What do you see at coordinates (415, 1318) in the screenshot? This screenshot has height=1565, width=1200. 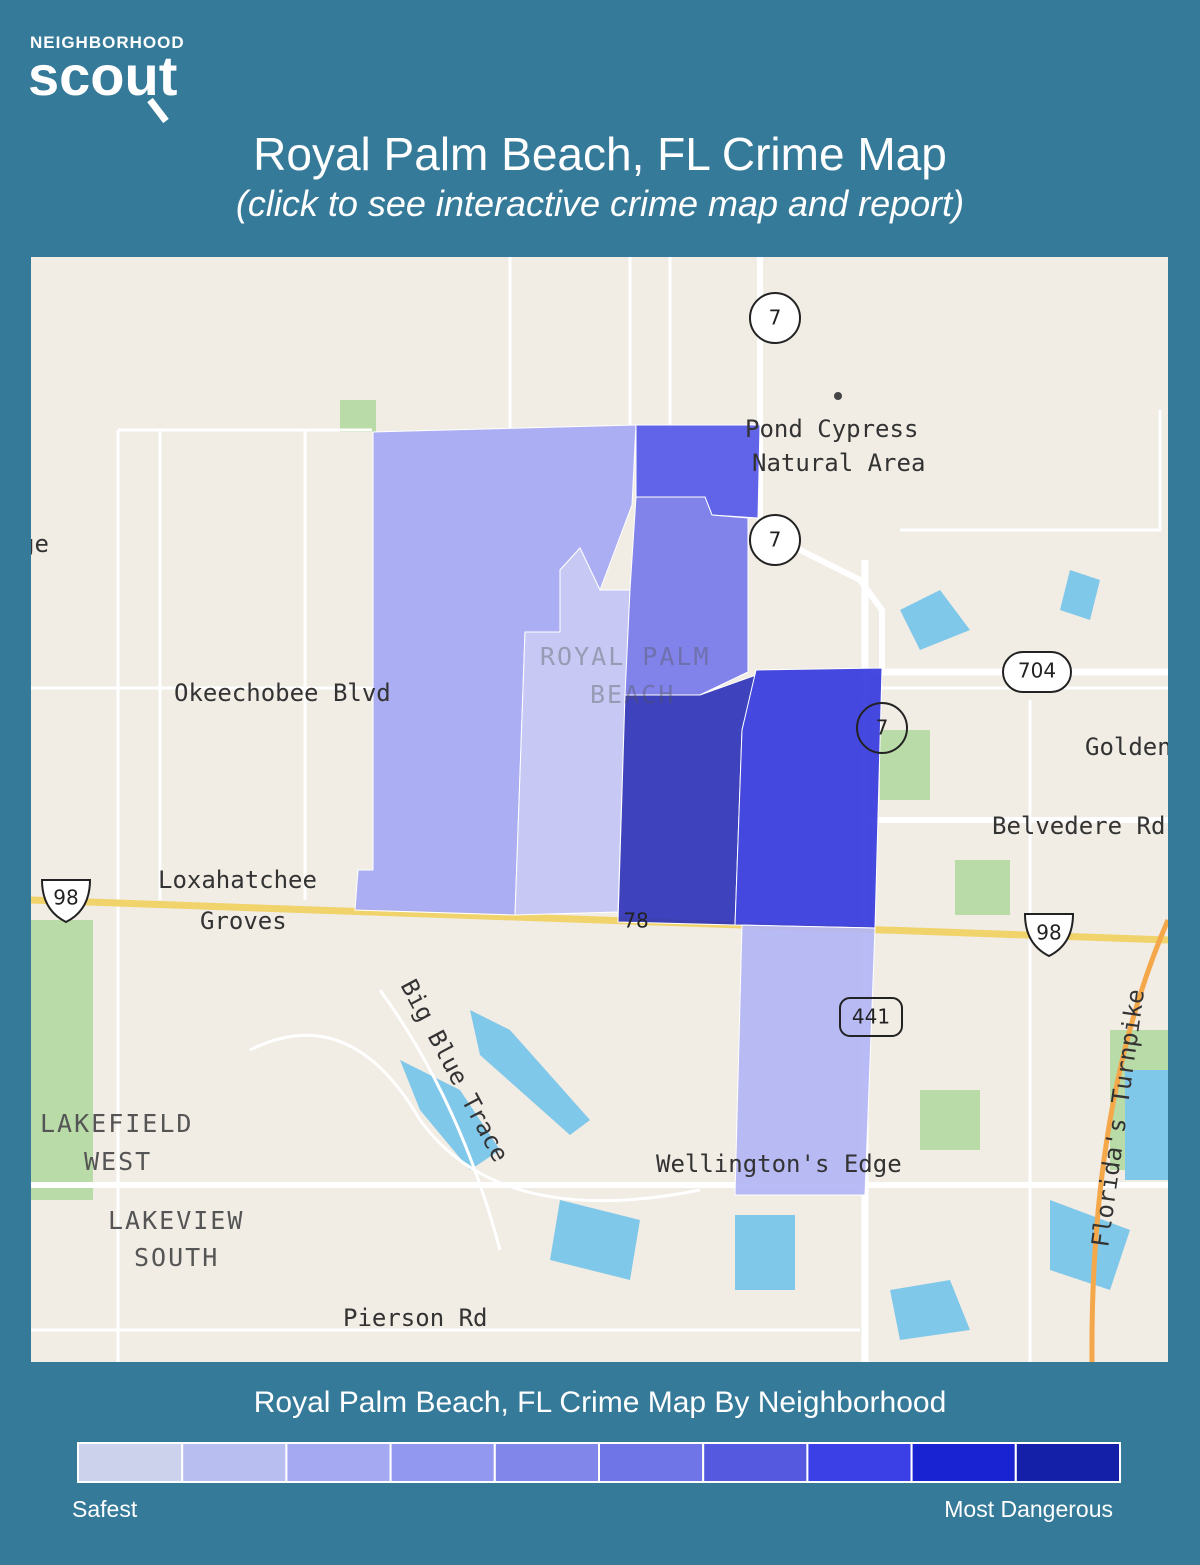 I see `place-label: Pierson Rd` at bounding box center [415, 1318].